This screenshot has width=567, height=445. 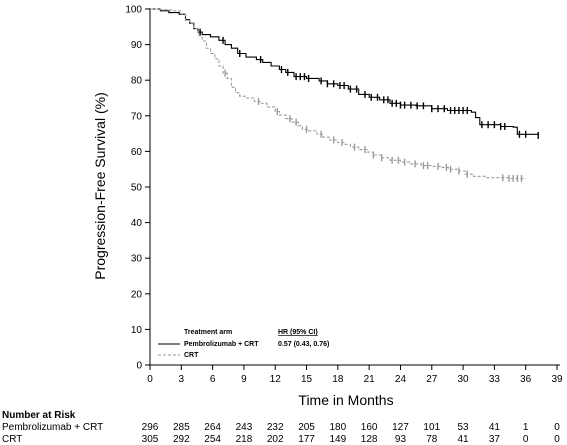 What do you see at coordinates (221, 344) in the screenshot?
I see `legend-label-pembro: Pembrolizumab + CRT` at bounding box center [221, 344].